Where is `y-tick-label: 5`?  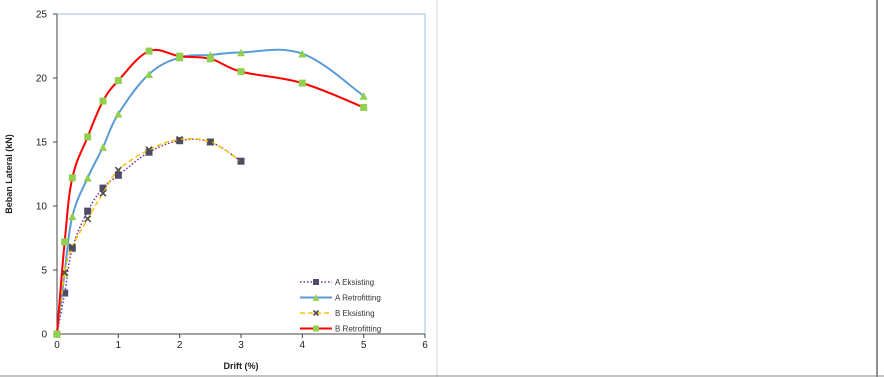
y-tick-label: 5 is located at coordinates (44, 271).